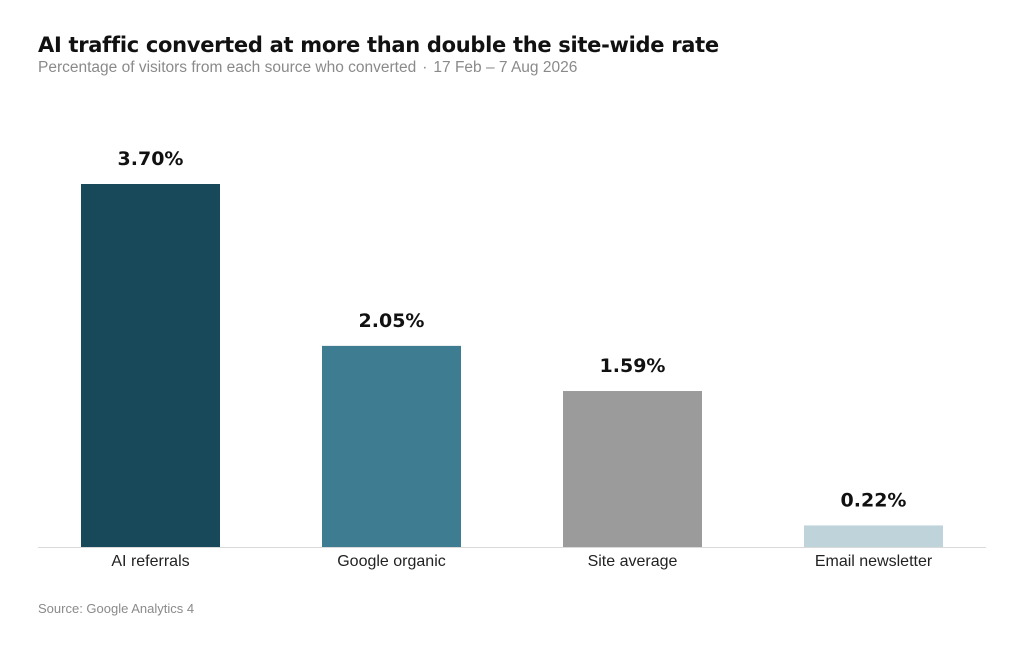 The height and width of the screenshot is (655, 1024). I want to click on category-label: AI referrals, so click(150, 561).